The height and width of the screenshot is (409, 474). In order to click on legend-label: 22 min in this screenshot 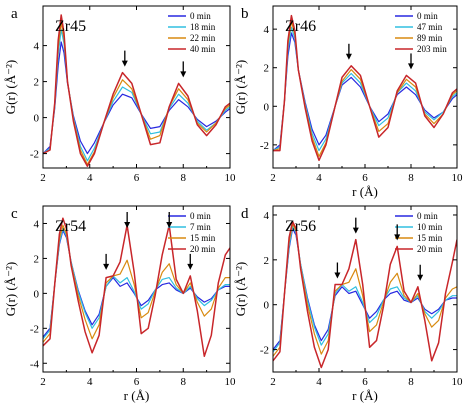, I will do `click(203, 38)`.